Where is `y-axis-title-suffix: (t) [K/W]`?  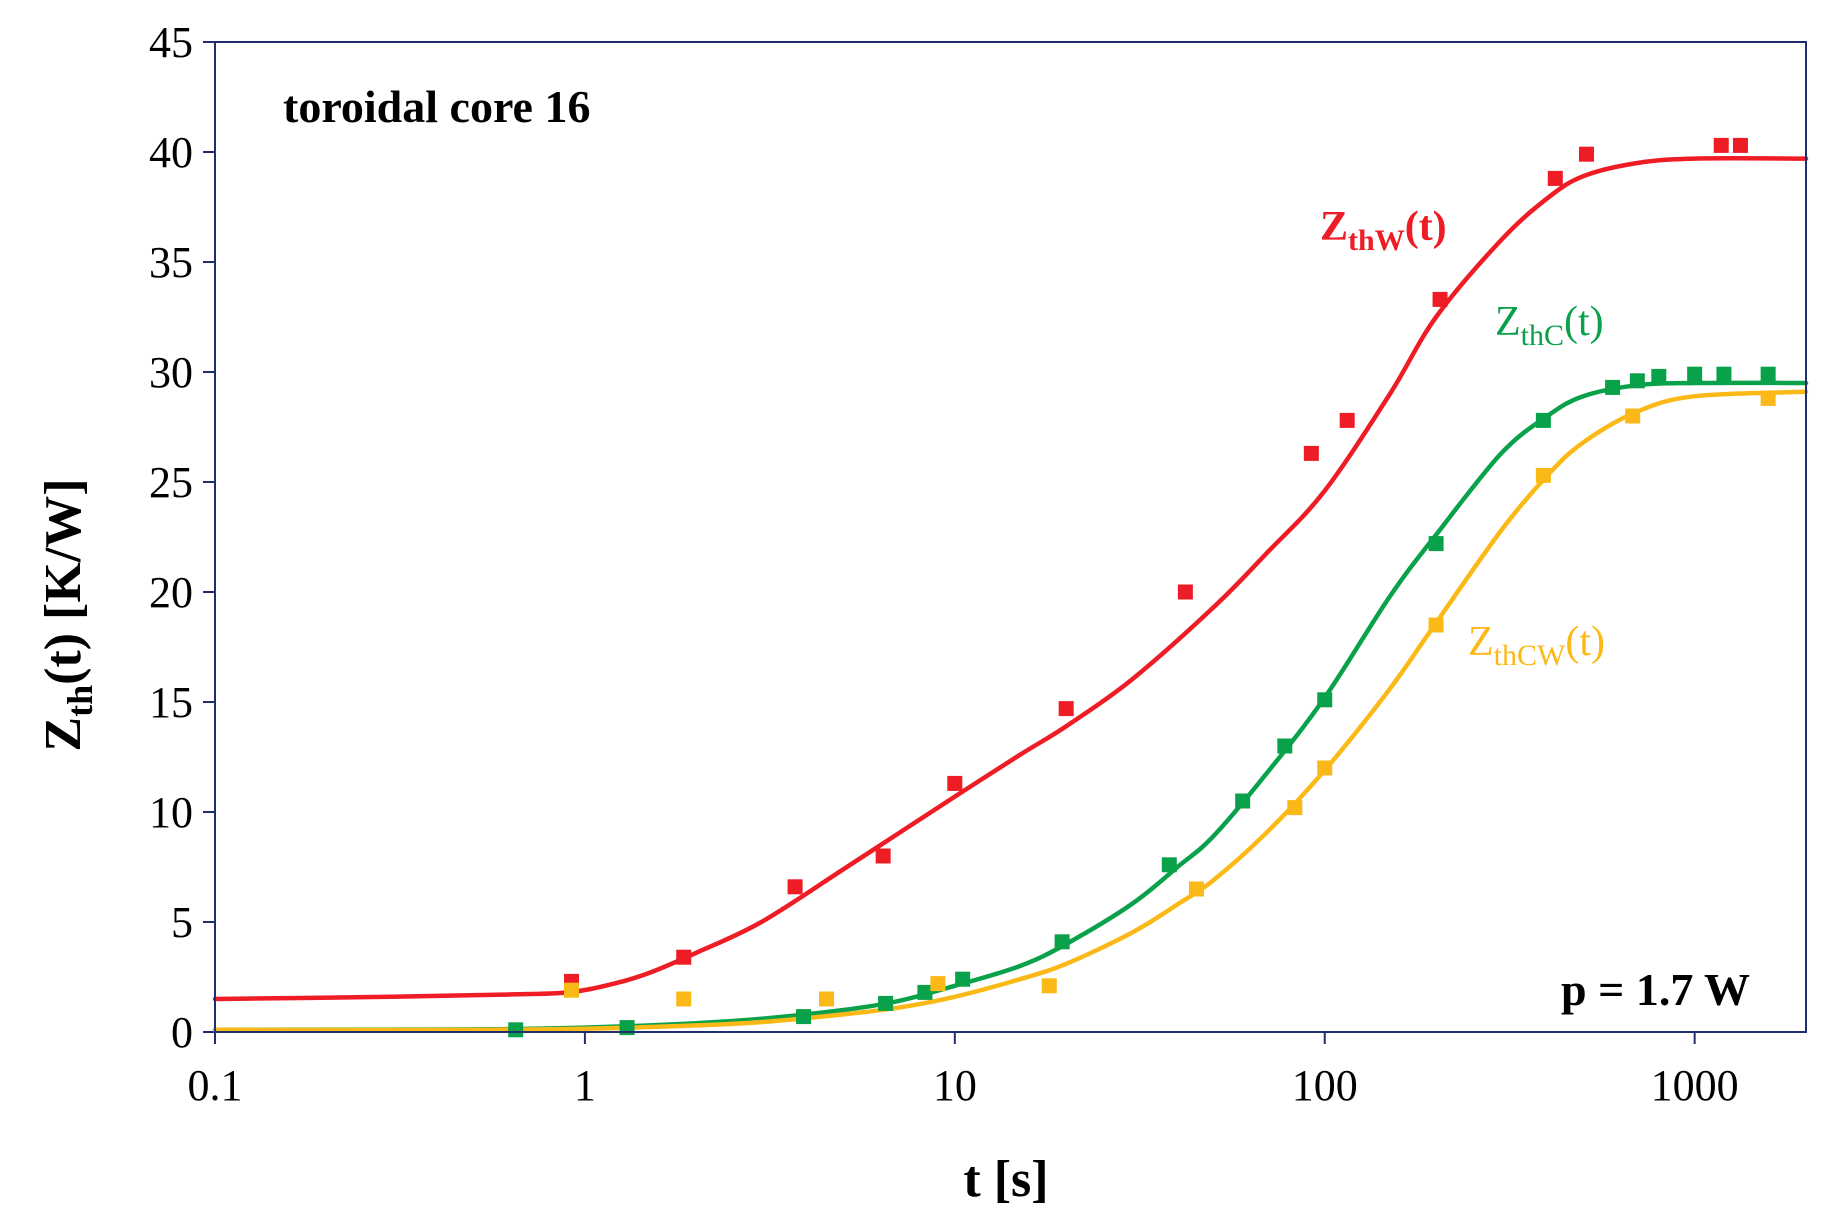 y-axis-title-suffix: (t) [K/W] is located at coordinates (63, 581).